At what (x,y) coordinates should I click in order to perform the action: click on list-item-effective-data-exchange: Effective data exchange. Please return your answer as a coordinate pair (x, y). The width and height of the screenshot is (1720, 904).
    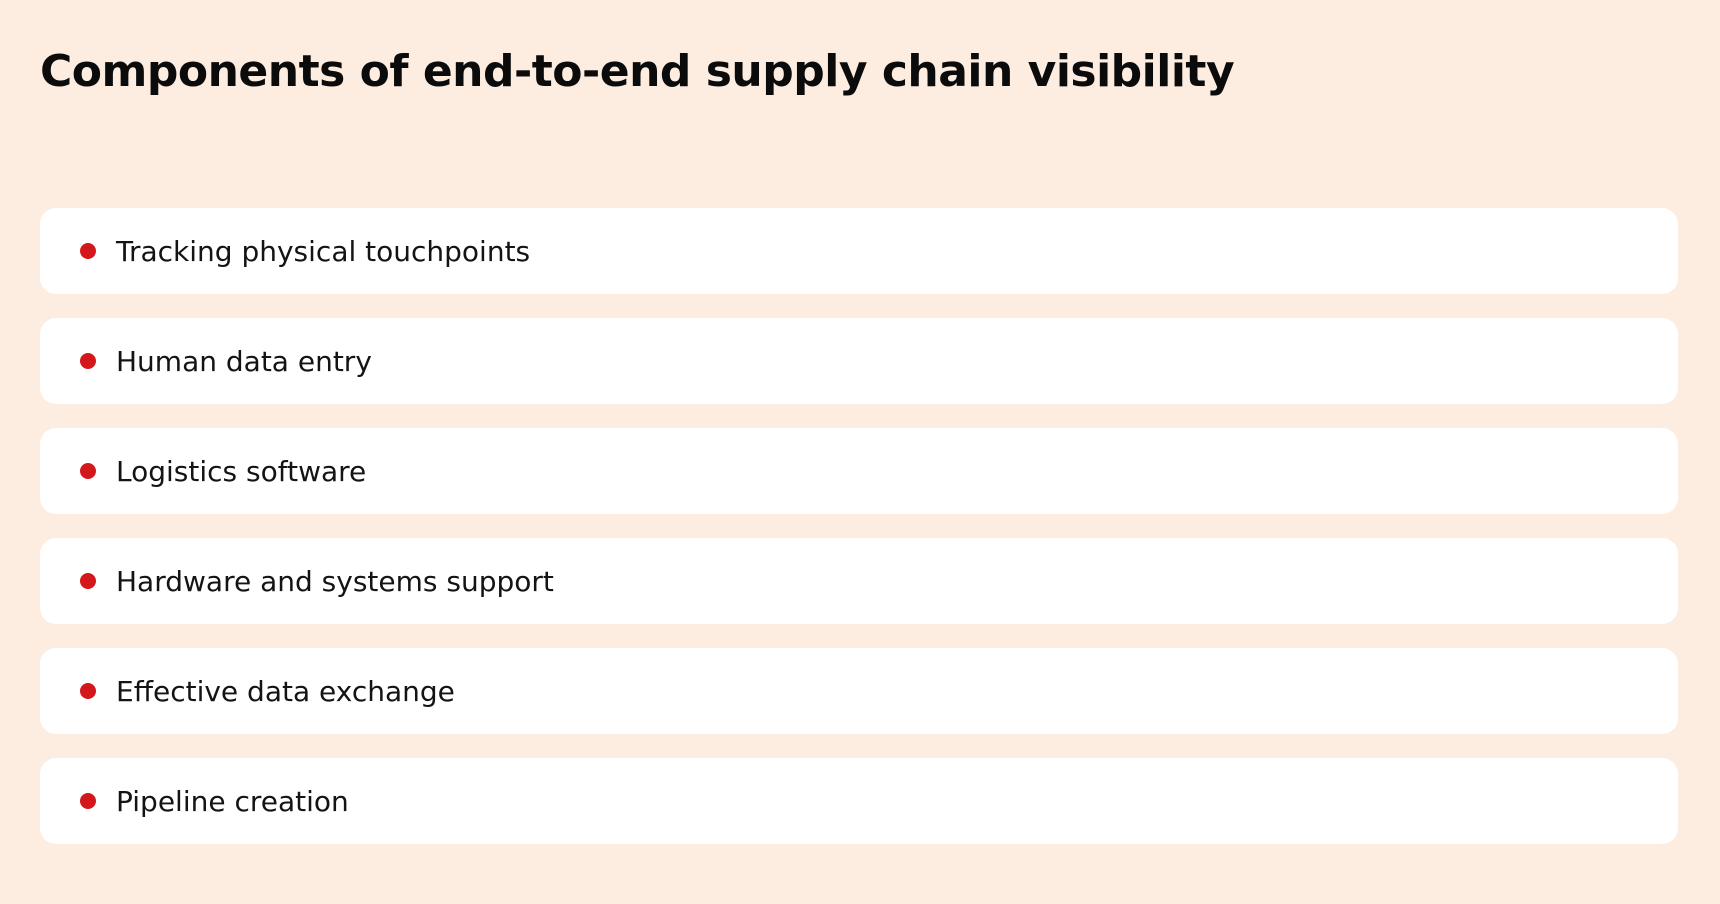
    Looking at the image, I should click on (859, 691).